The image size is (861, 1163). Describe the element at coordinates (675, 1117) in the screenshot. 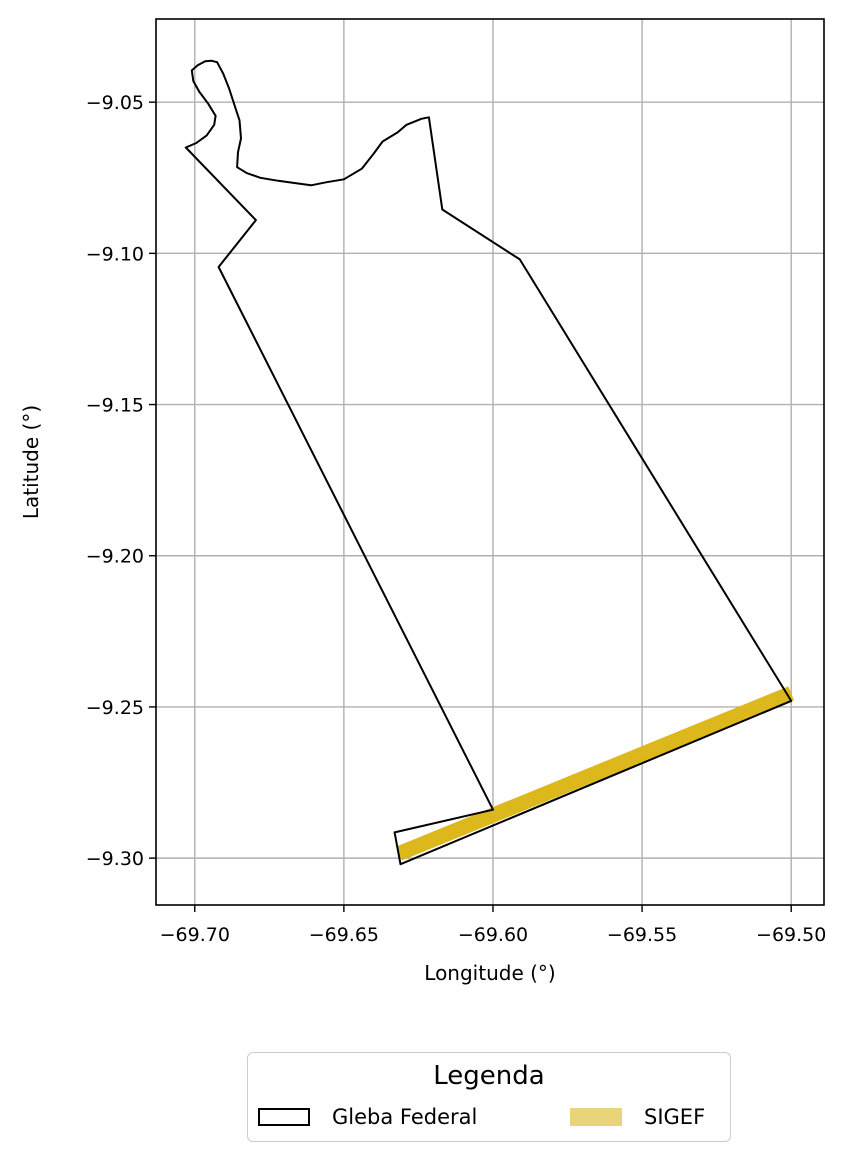

I see `legend-label-sigef: SIGEF` at that location.